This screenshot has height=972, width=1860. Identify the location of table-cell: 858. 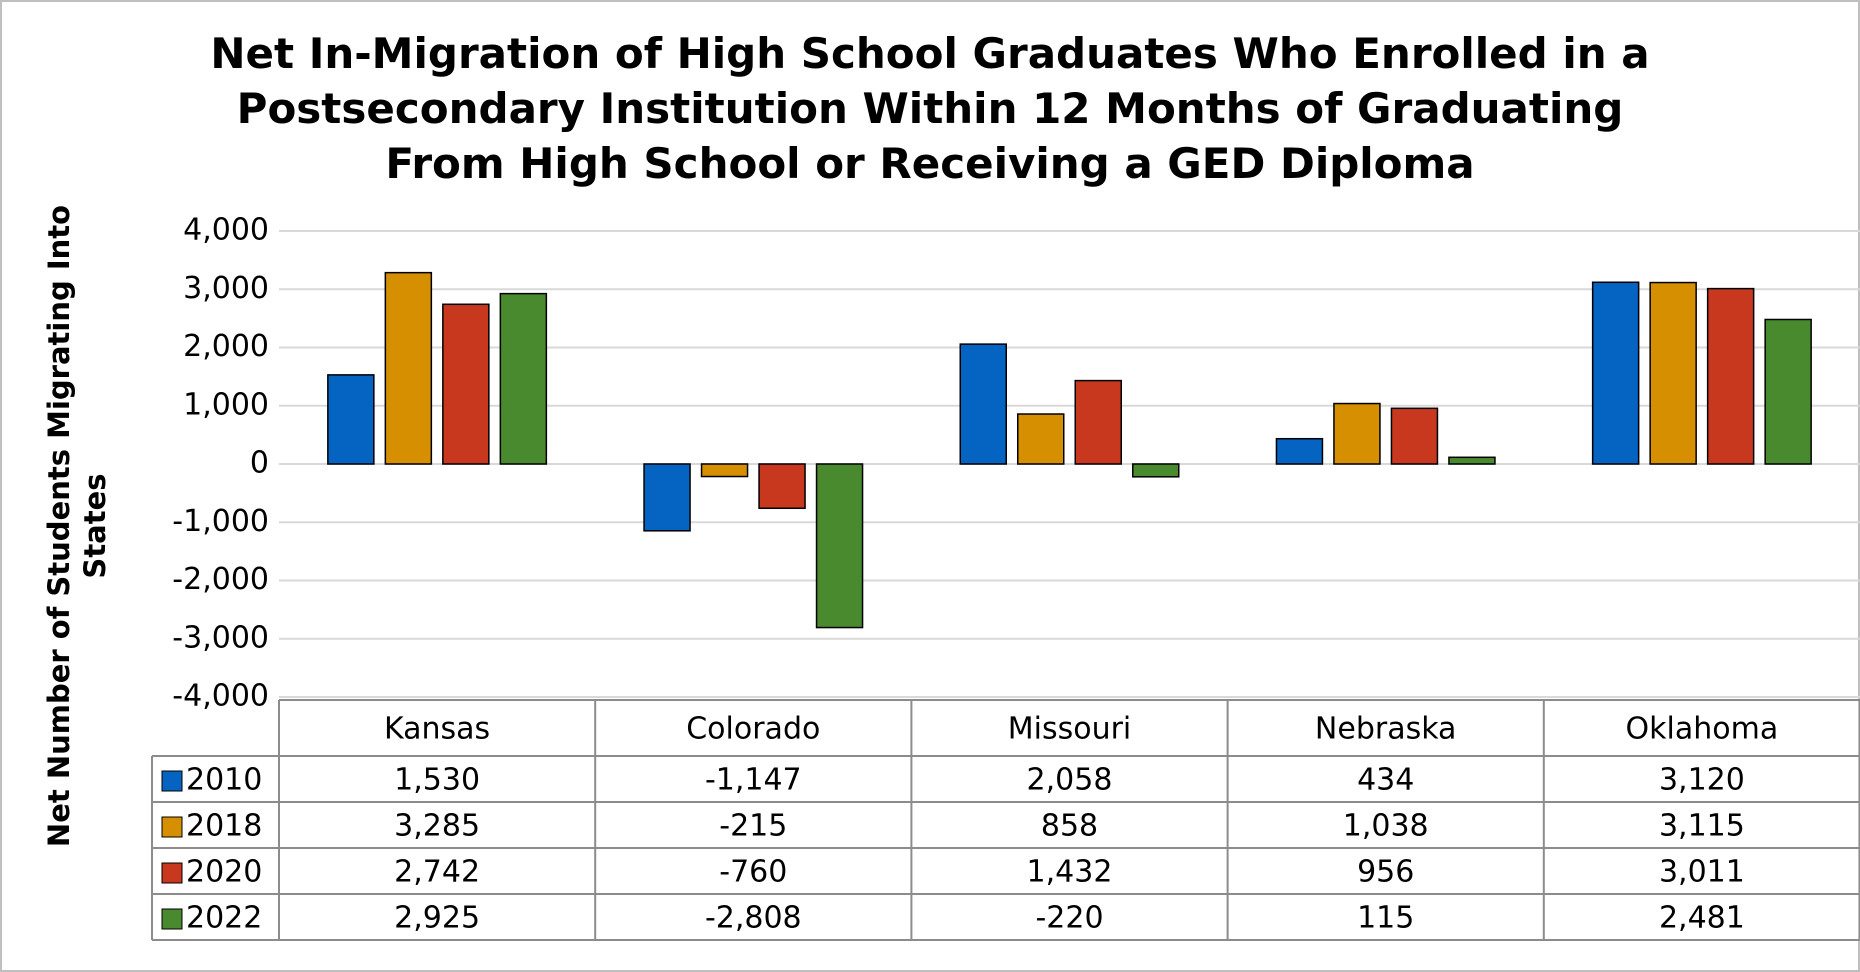
(1069, 826).